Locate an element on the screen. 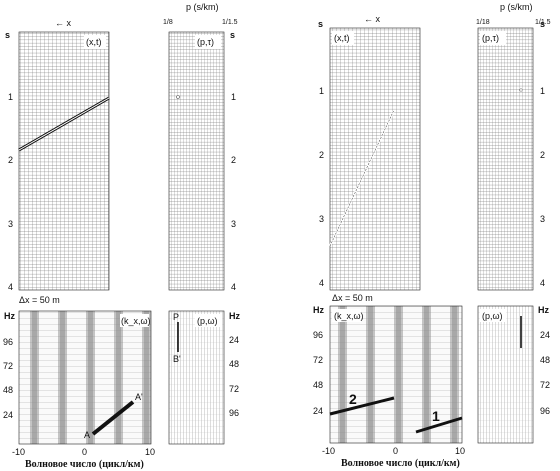  left-point-B-prime: B' is located at coordinates (177, 359).